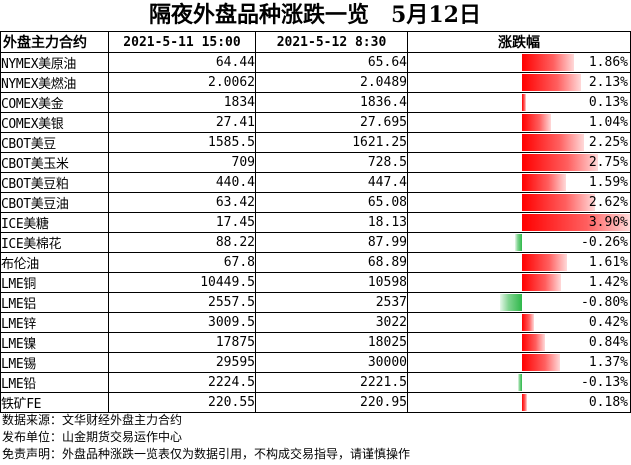  I want to click on curr-price: 68.89, so click(331, 262).